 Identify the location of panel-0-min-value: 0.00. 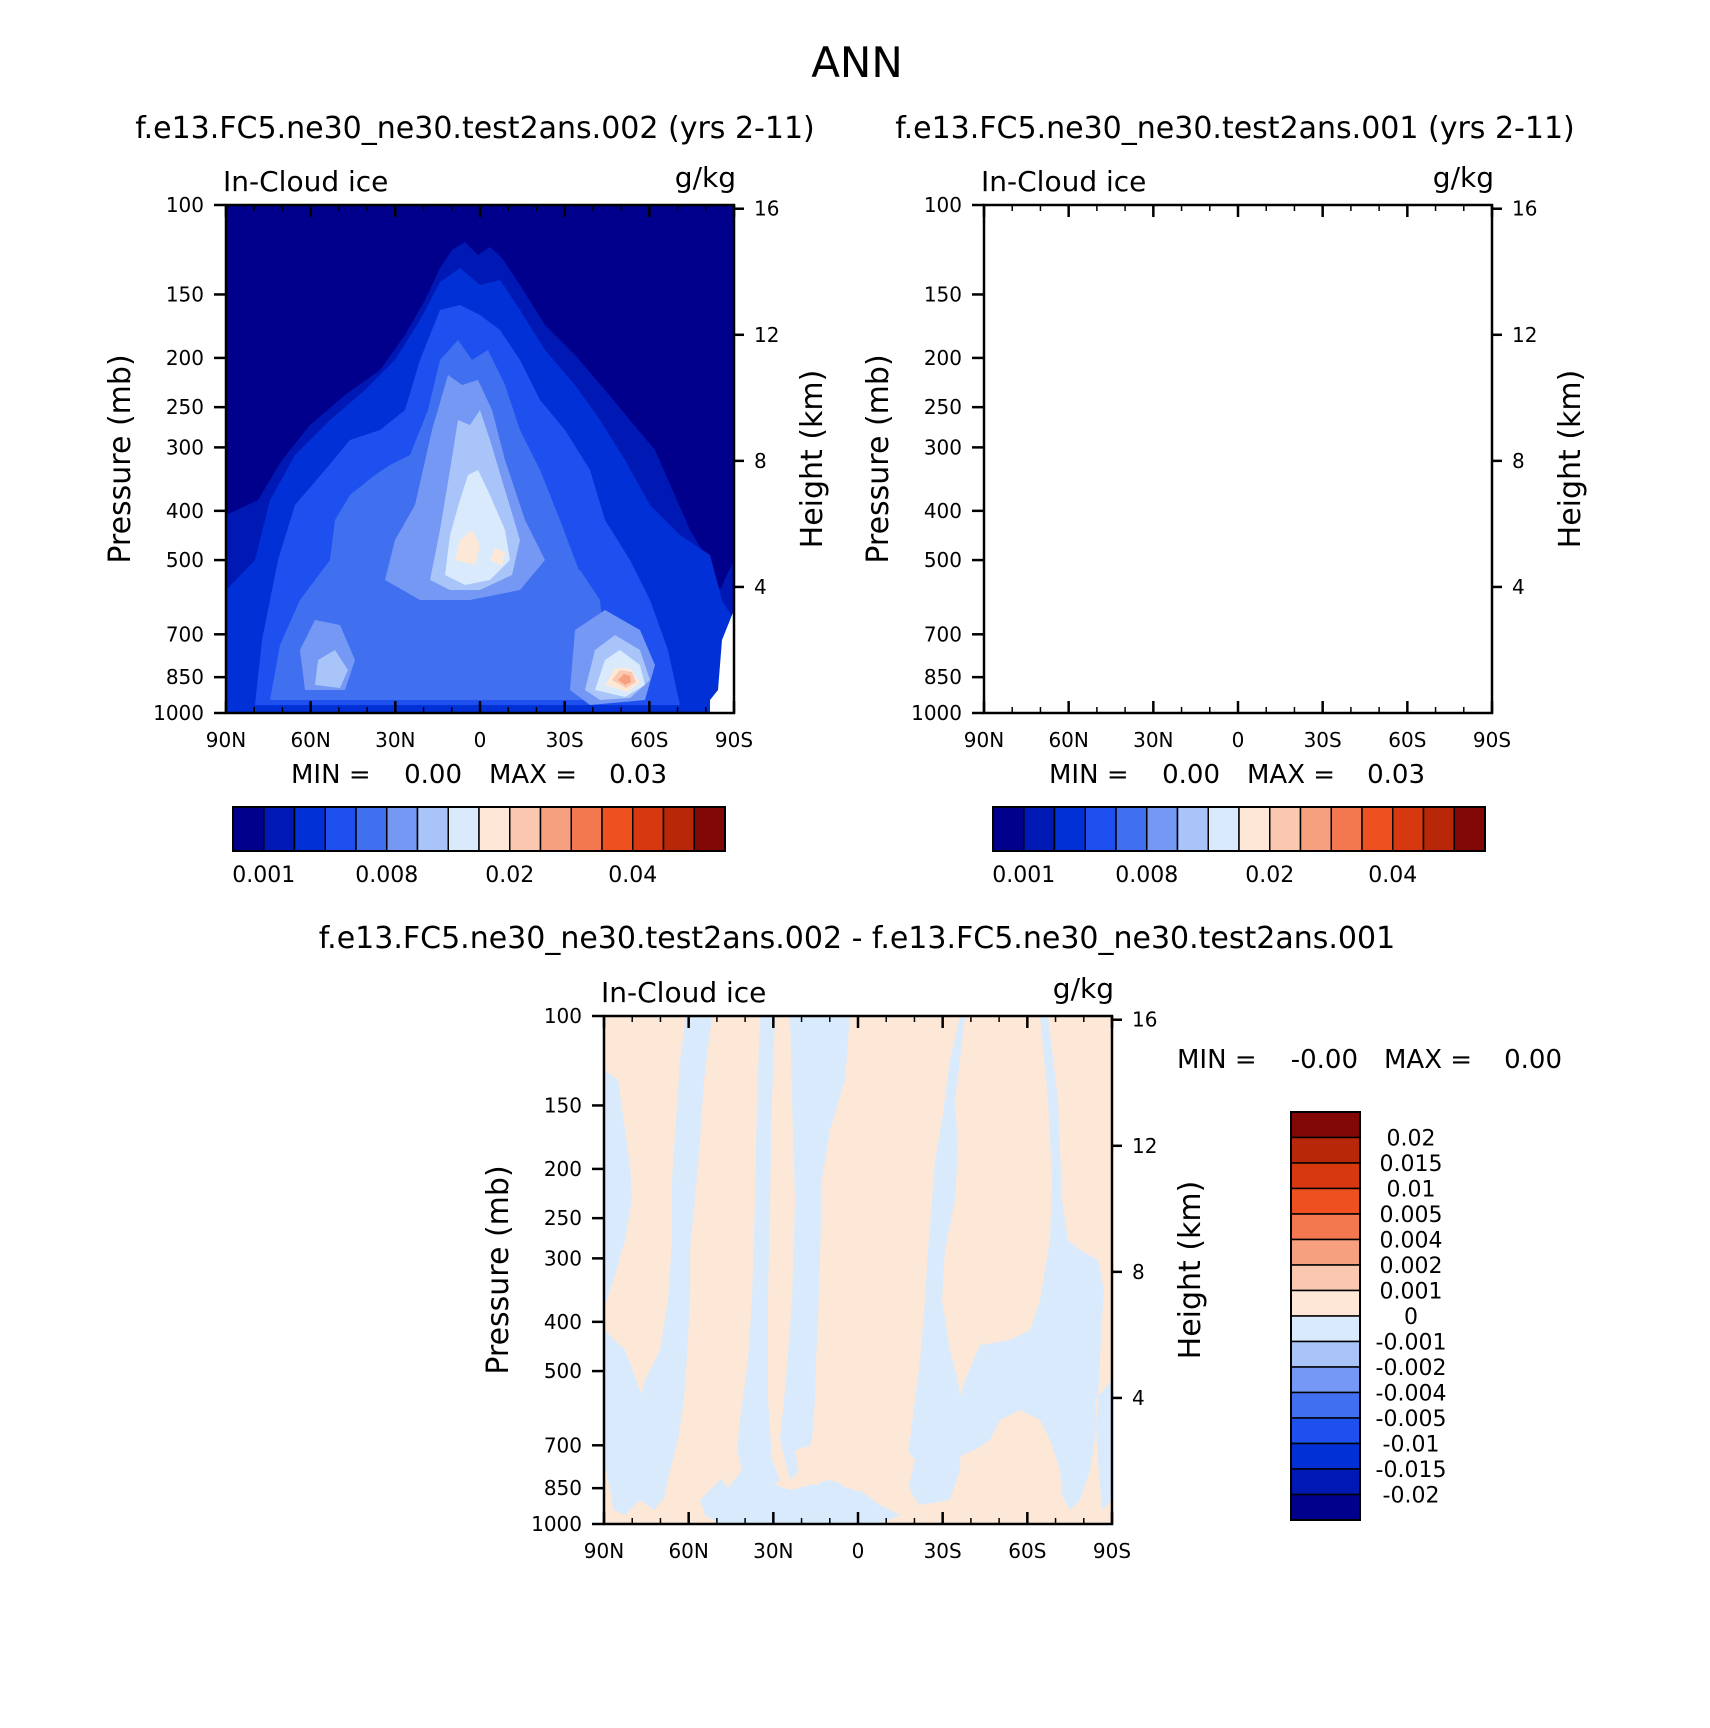
(433, 775).